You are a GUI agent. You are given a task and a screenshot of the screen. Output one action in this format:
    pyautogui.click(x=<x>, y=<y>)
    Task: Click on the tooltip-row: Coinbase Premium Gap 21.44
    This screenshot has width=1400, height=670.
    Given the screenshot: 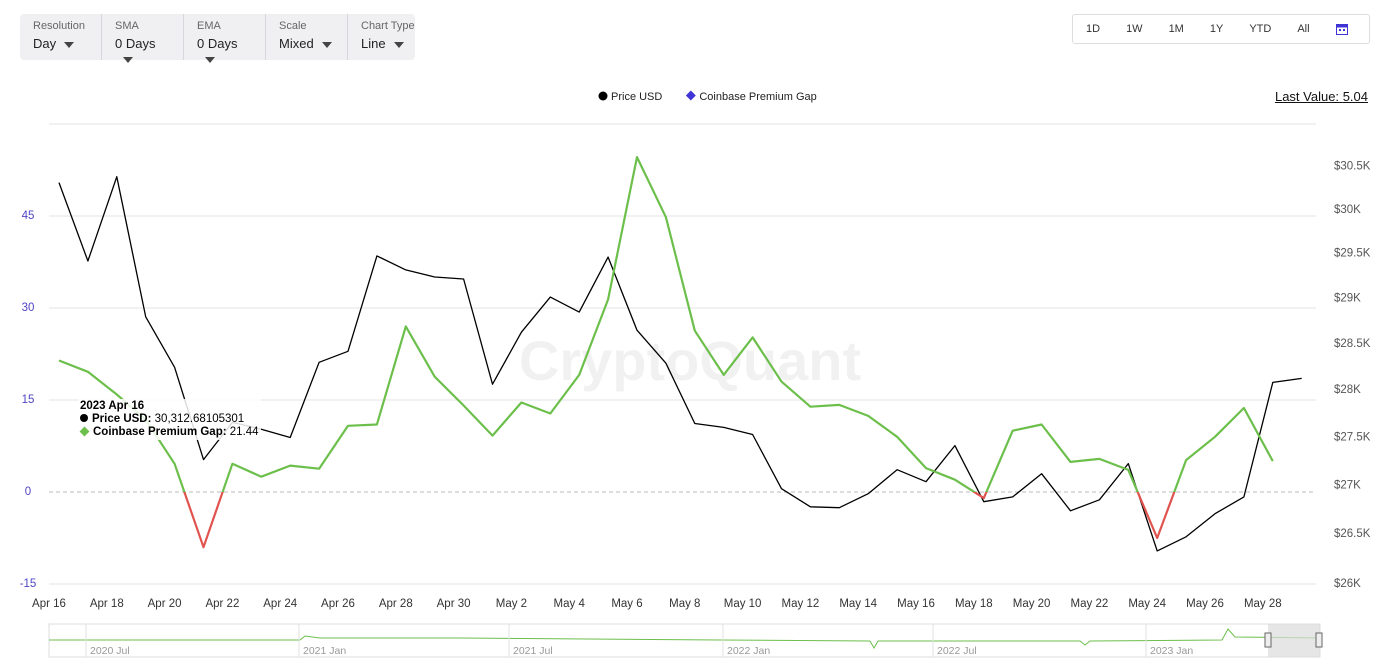 What is the action you would take?
    pyautogui.click(x=169, y=432)
    